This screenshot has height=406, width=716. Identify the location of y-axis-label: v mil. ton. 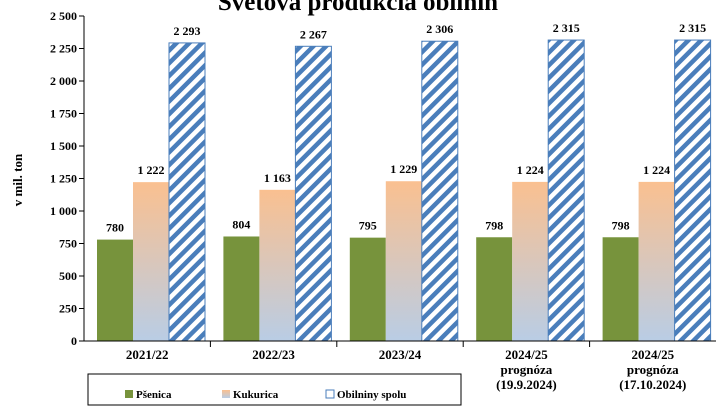
(17, 179).